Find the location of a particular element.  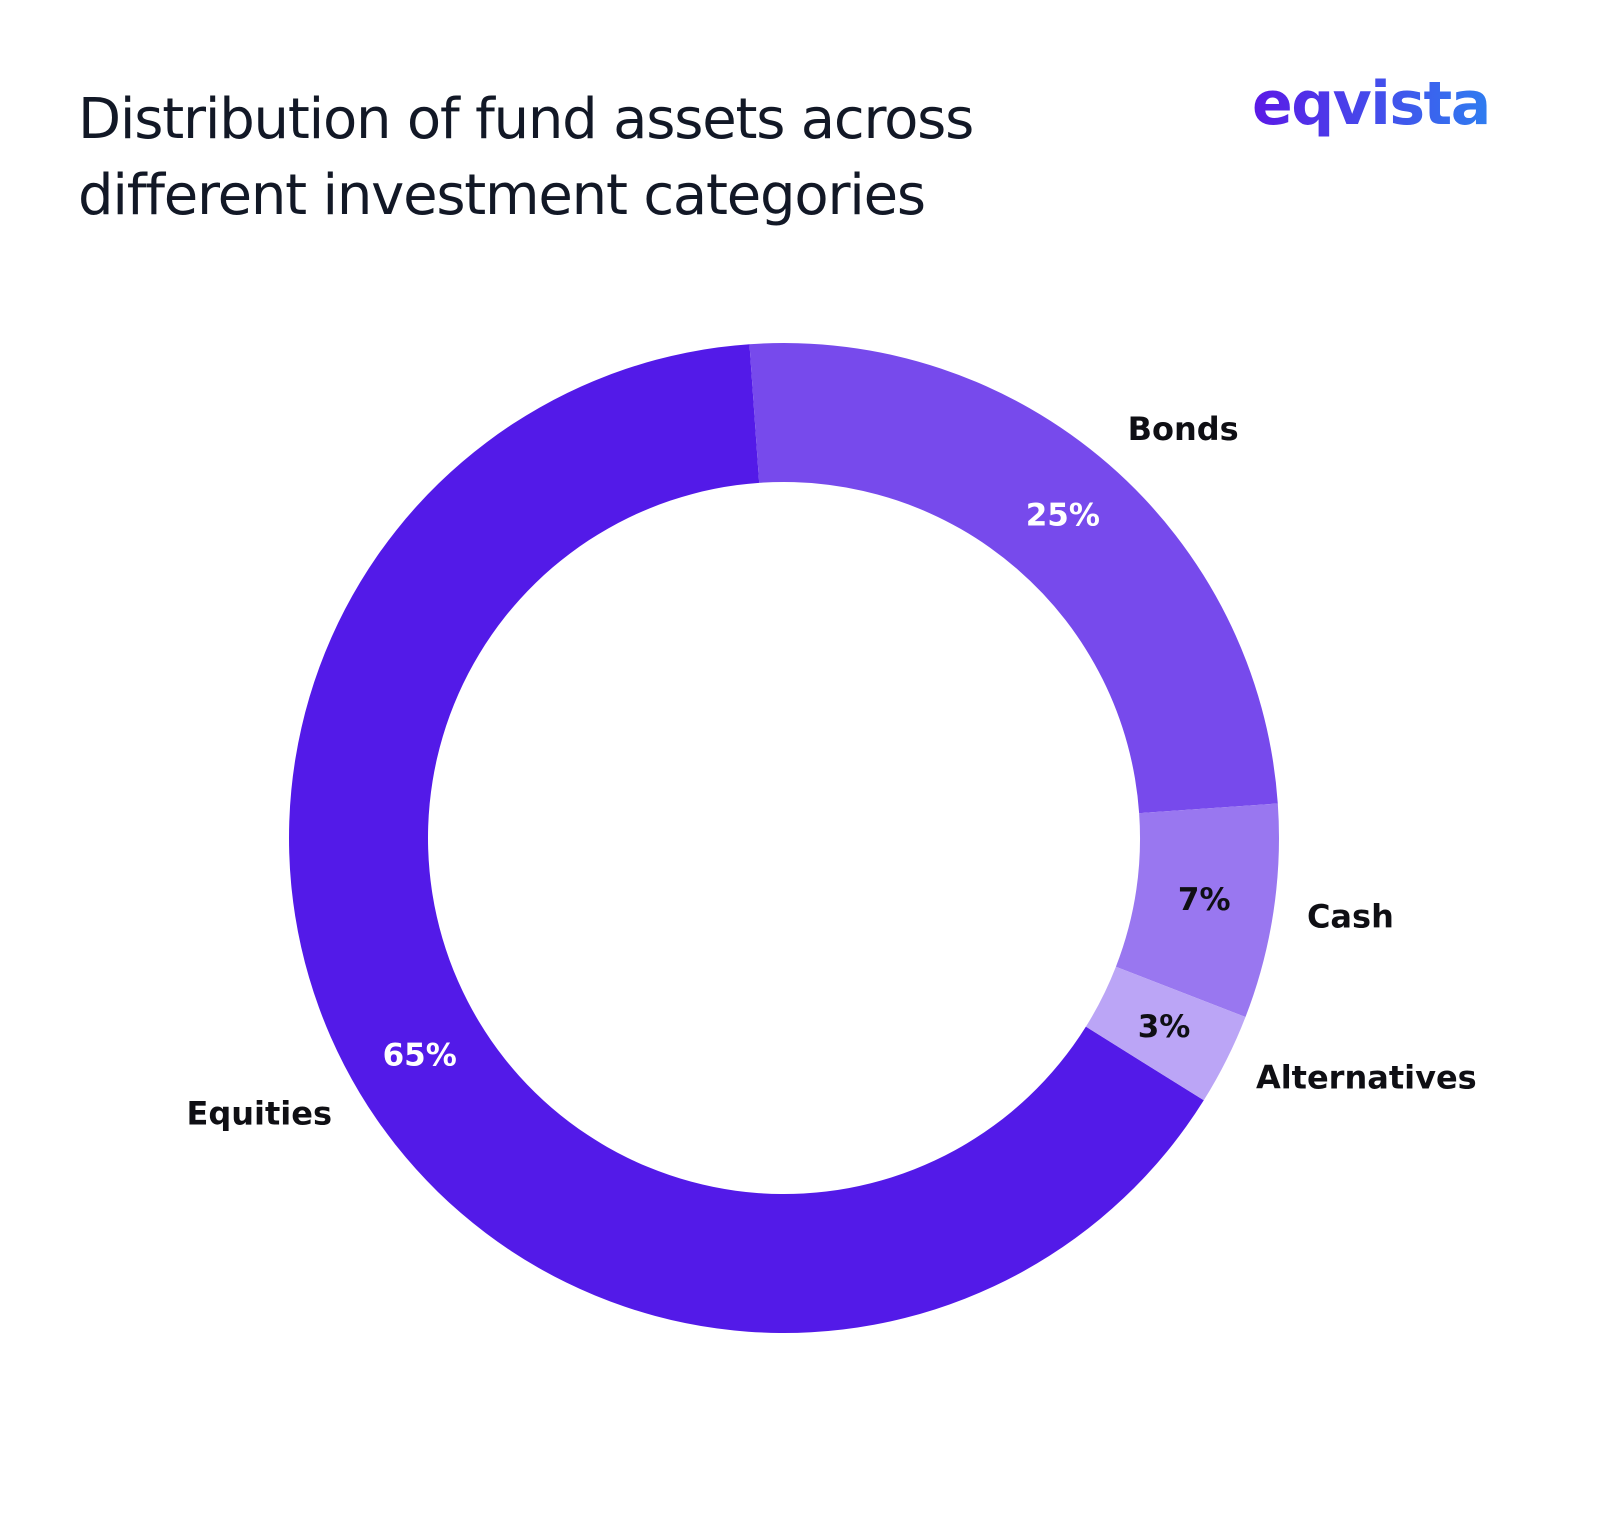

slice-value-label-cash: 7% is located at coordinates (1204, 900).